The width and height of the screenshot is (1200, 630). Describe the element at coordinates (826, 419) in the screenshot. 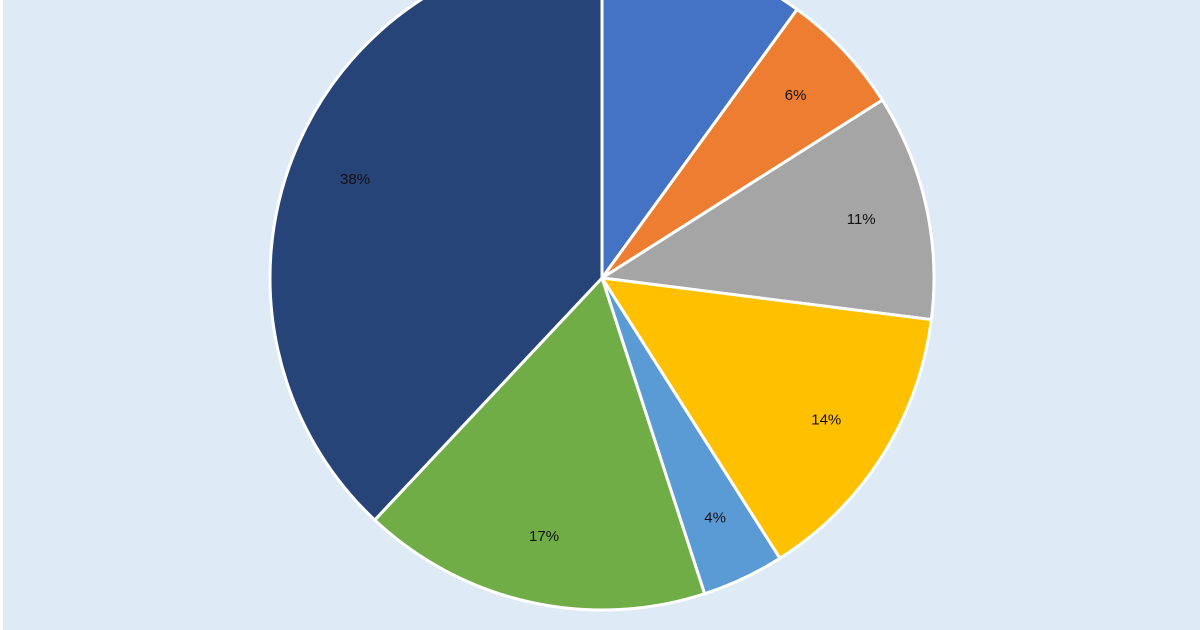

I see `slice-data-label-4: 14%` at that location.